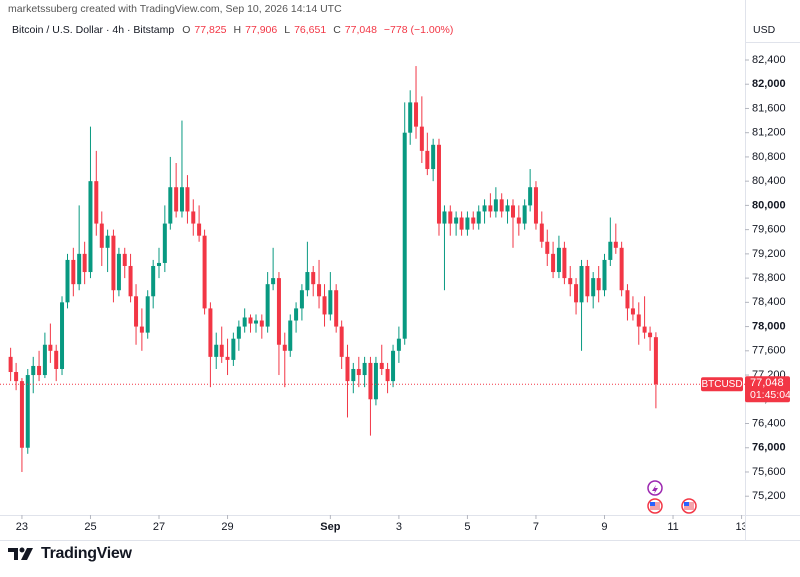  What do you see at coordinates (721, 384) in the screenshot?
I see `symbol-badge-text: BTCUSD` at bounding box center [721, 384].